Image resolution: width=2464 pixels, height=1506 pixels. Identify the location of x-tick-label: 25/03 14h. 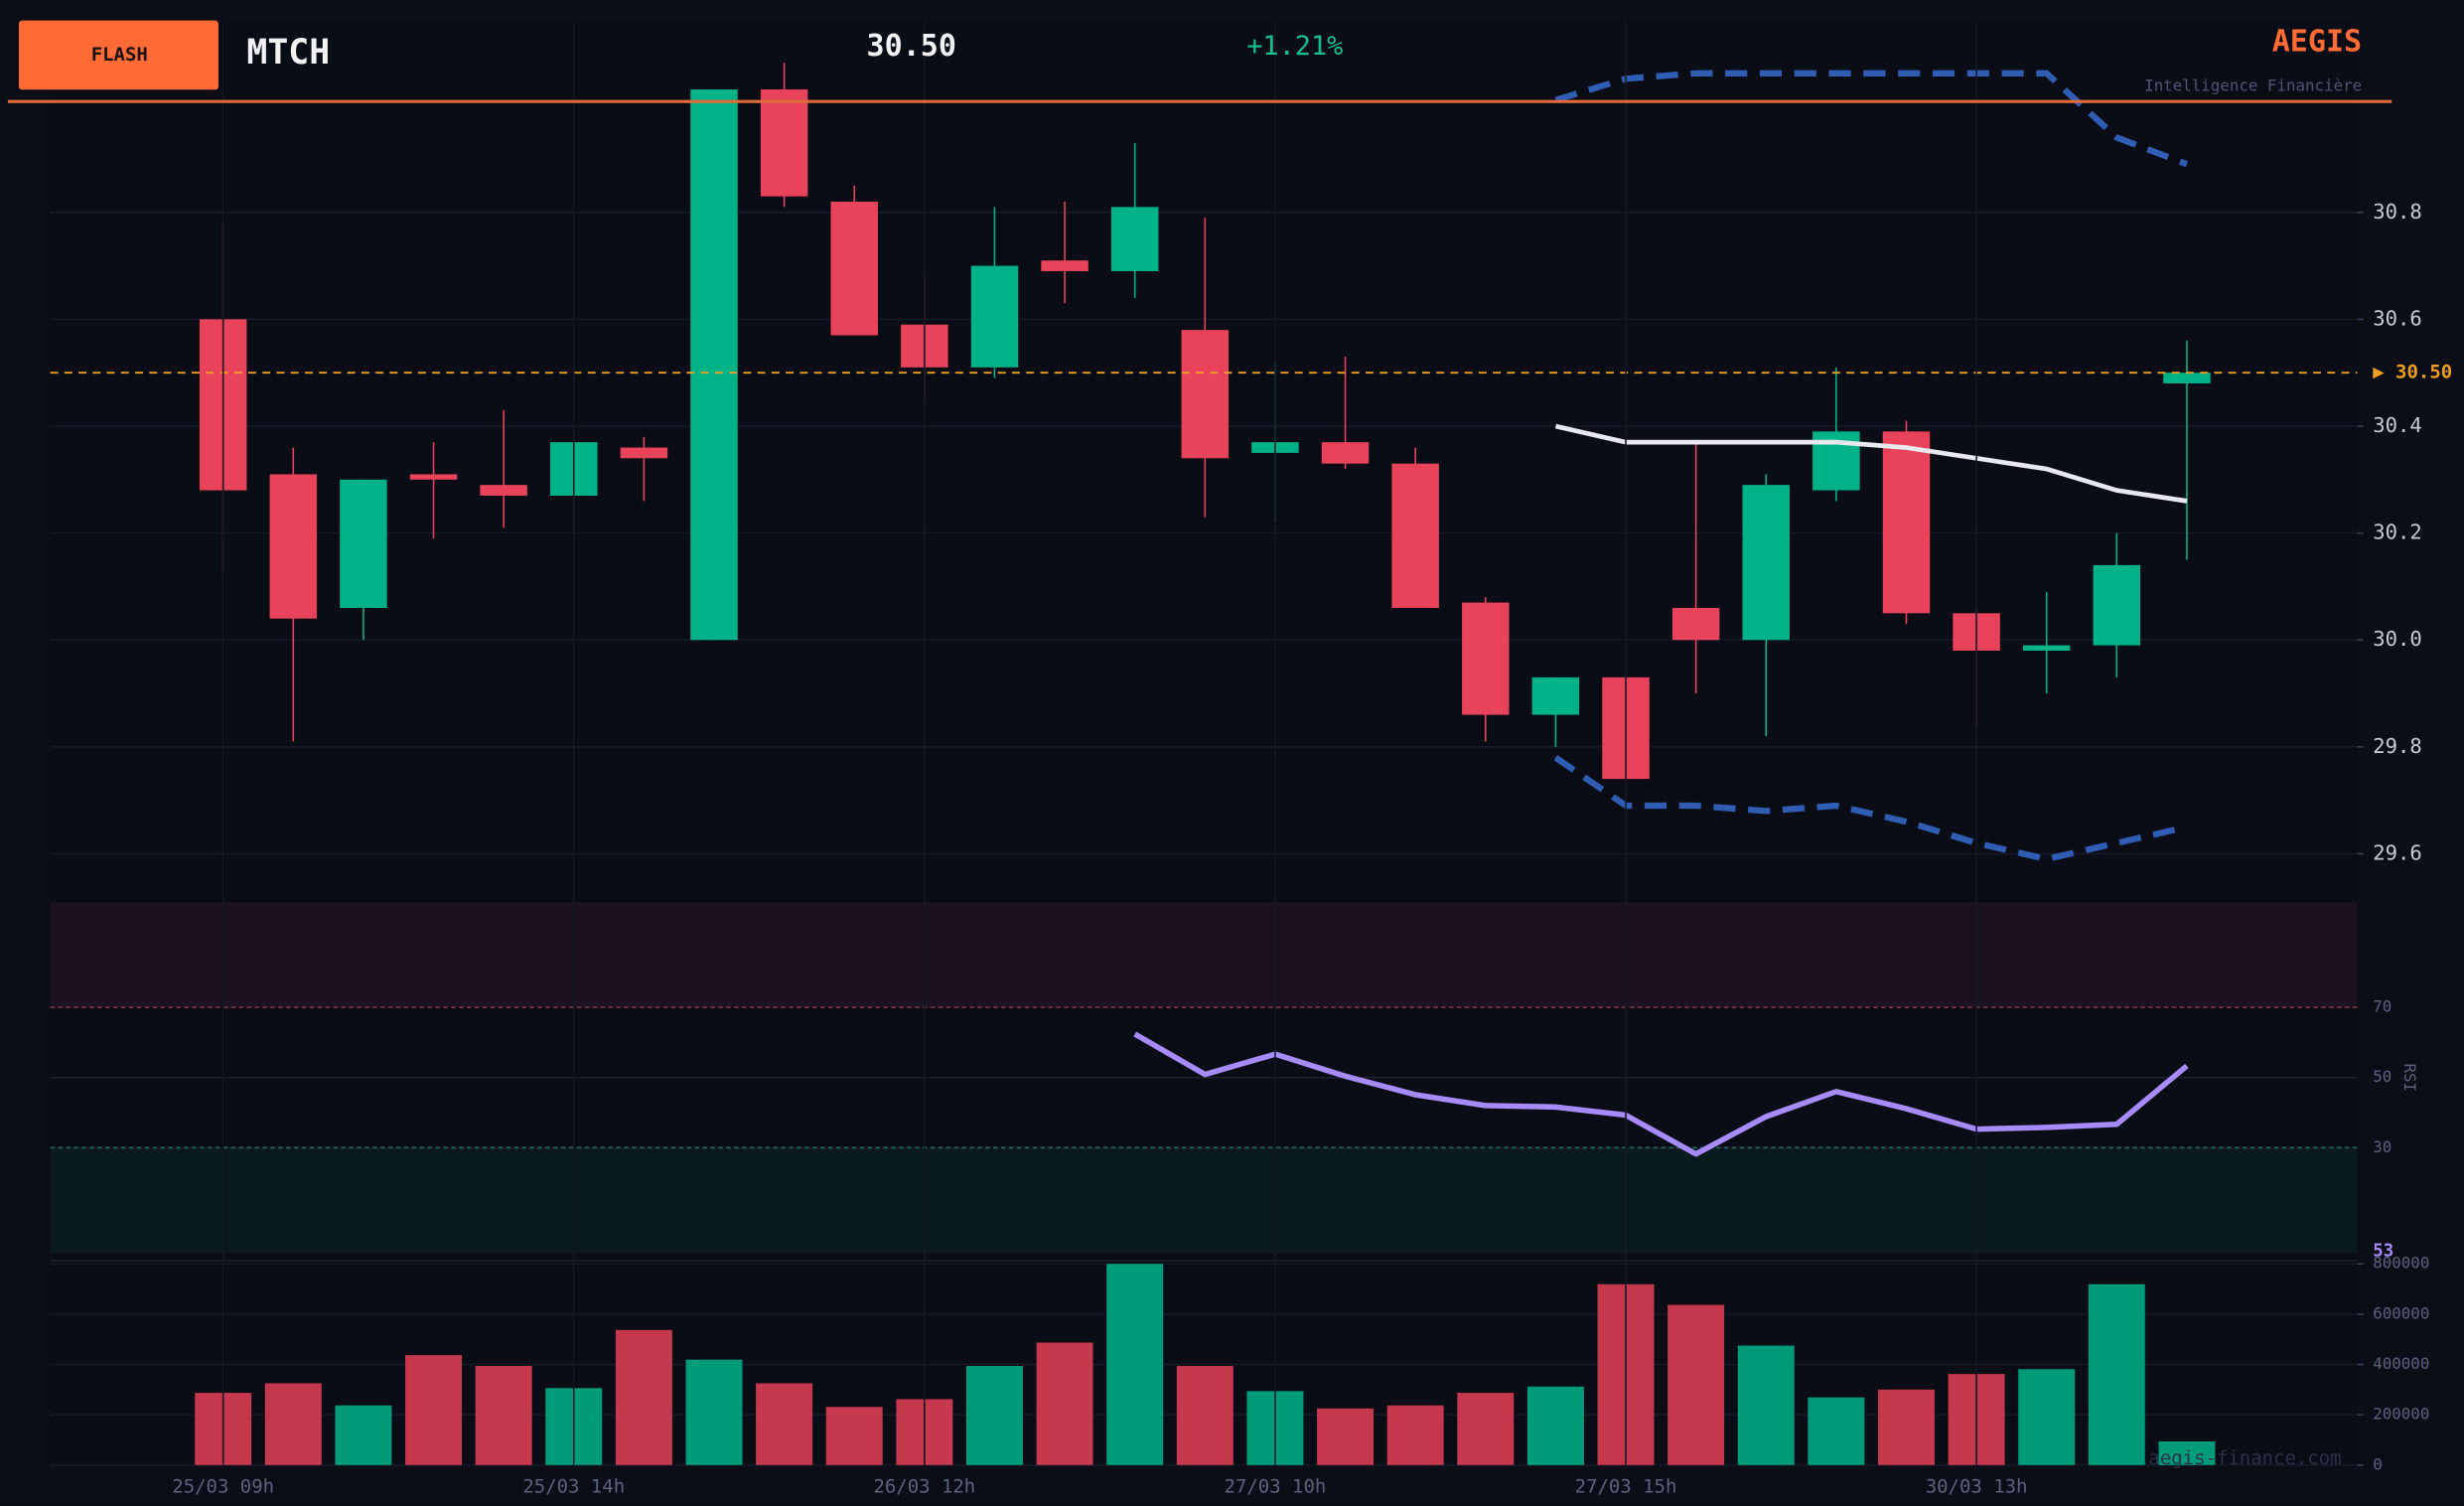
(573, 1486).